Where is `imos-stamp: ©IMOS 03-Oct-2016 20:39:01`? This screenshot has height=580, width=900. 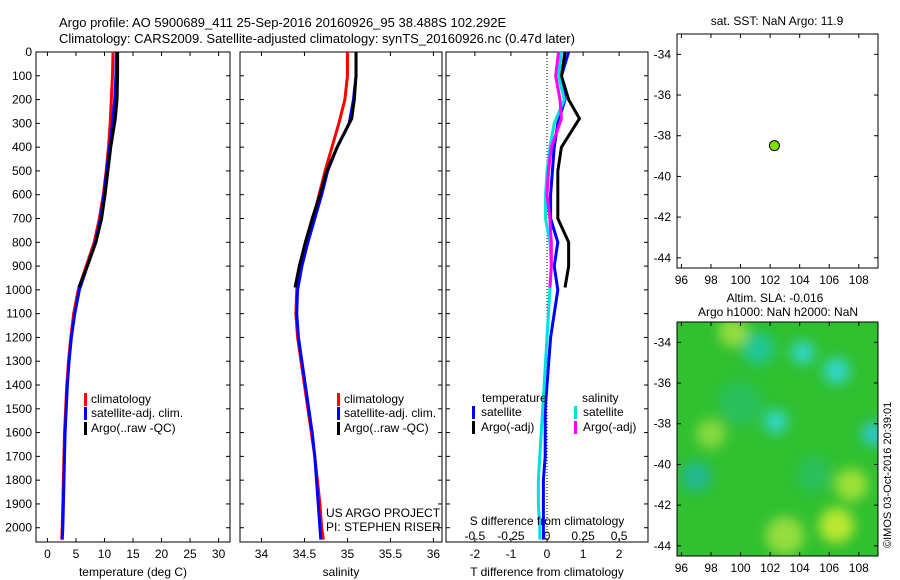
imos-stamp: ©IMOS 03-Oct-2016 20:39:01 is located at coordinates (888, 475).